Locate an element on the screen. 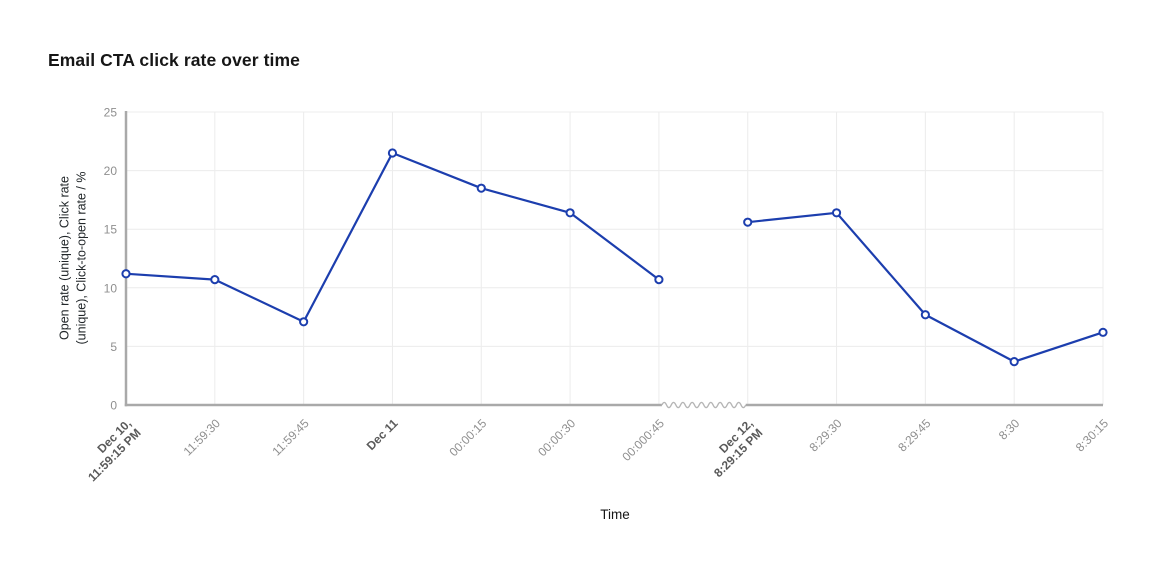  x-tick-label: 8:30 is located at coordinates (1009, 429).